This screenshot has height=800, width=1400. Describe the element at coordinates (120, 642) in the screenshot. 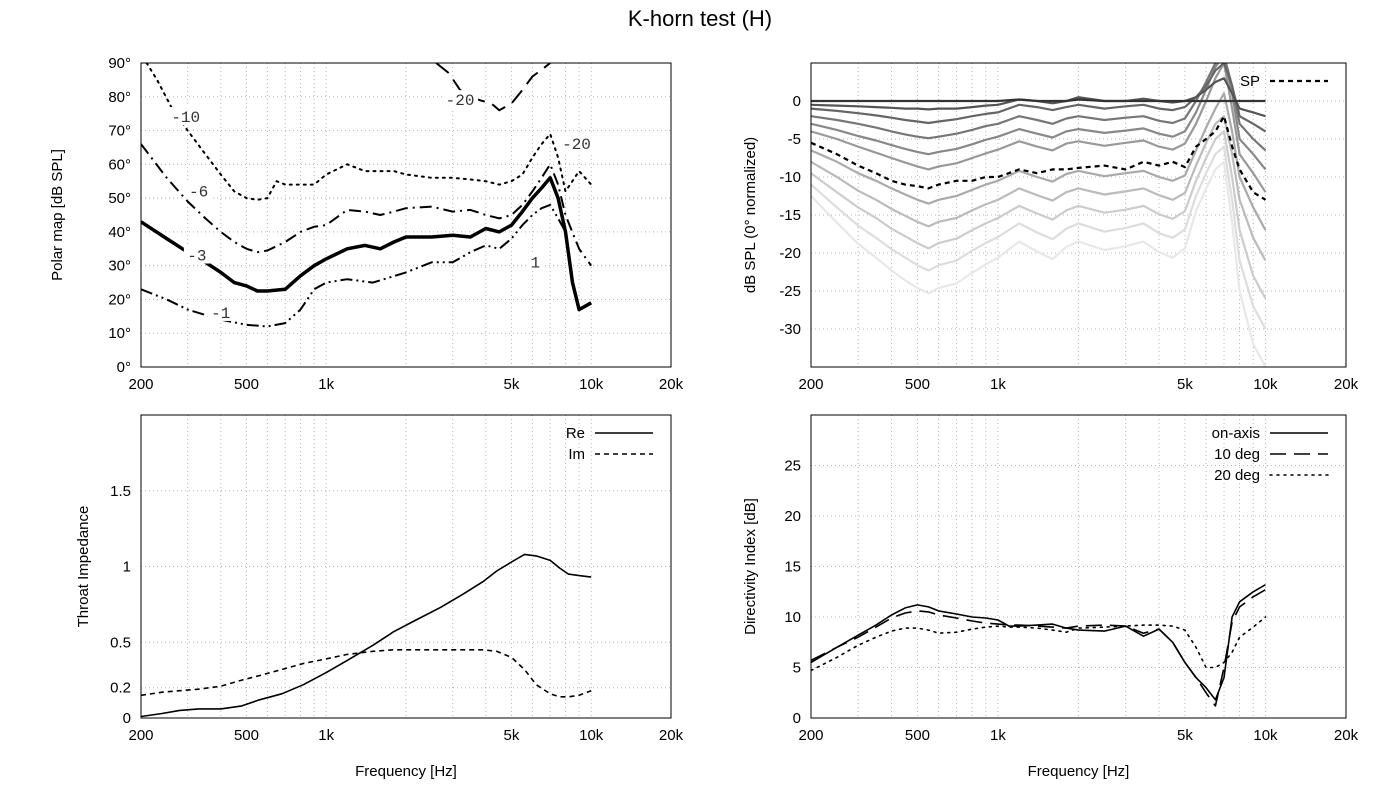

I see `y-tick-label: 0.5` at that location.